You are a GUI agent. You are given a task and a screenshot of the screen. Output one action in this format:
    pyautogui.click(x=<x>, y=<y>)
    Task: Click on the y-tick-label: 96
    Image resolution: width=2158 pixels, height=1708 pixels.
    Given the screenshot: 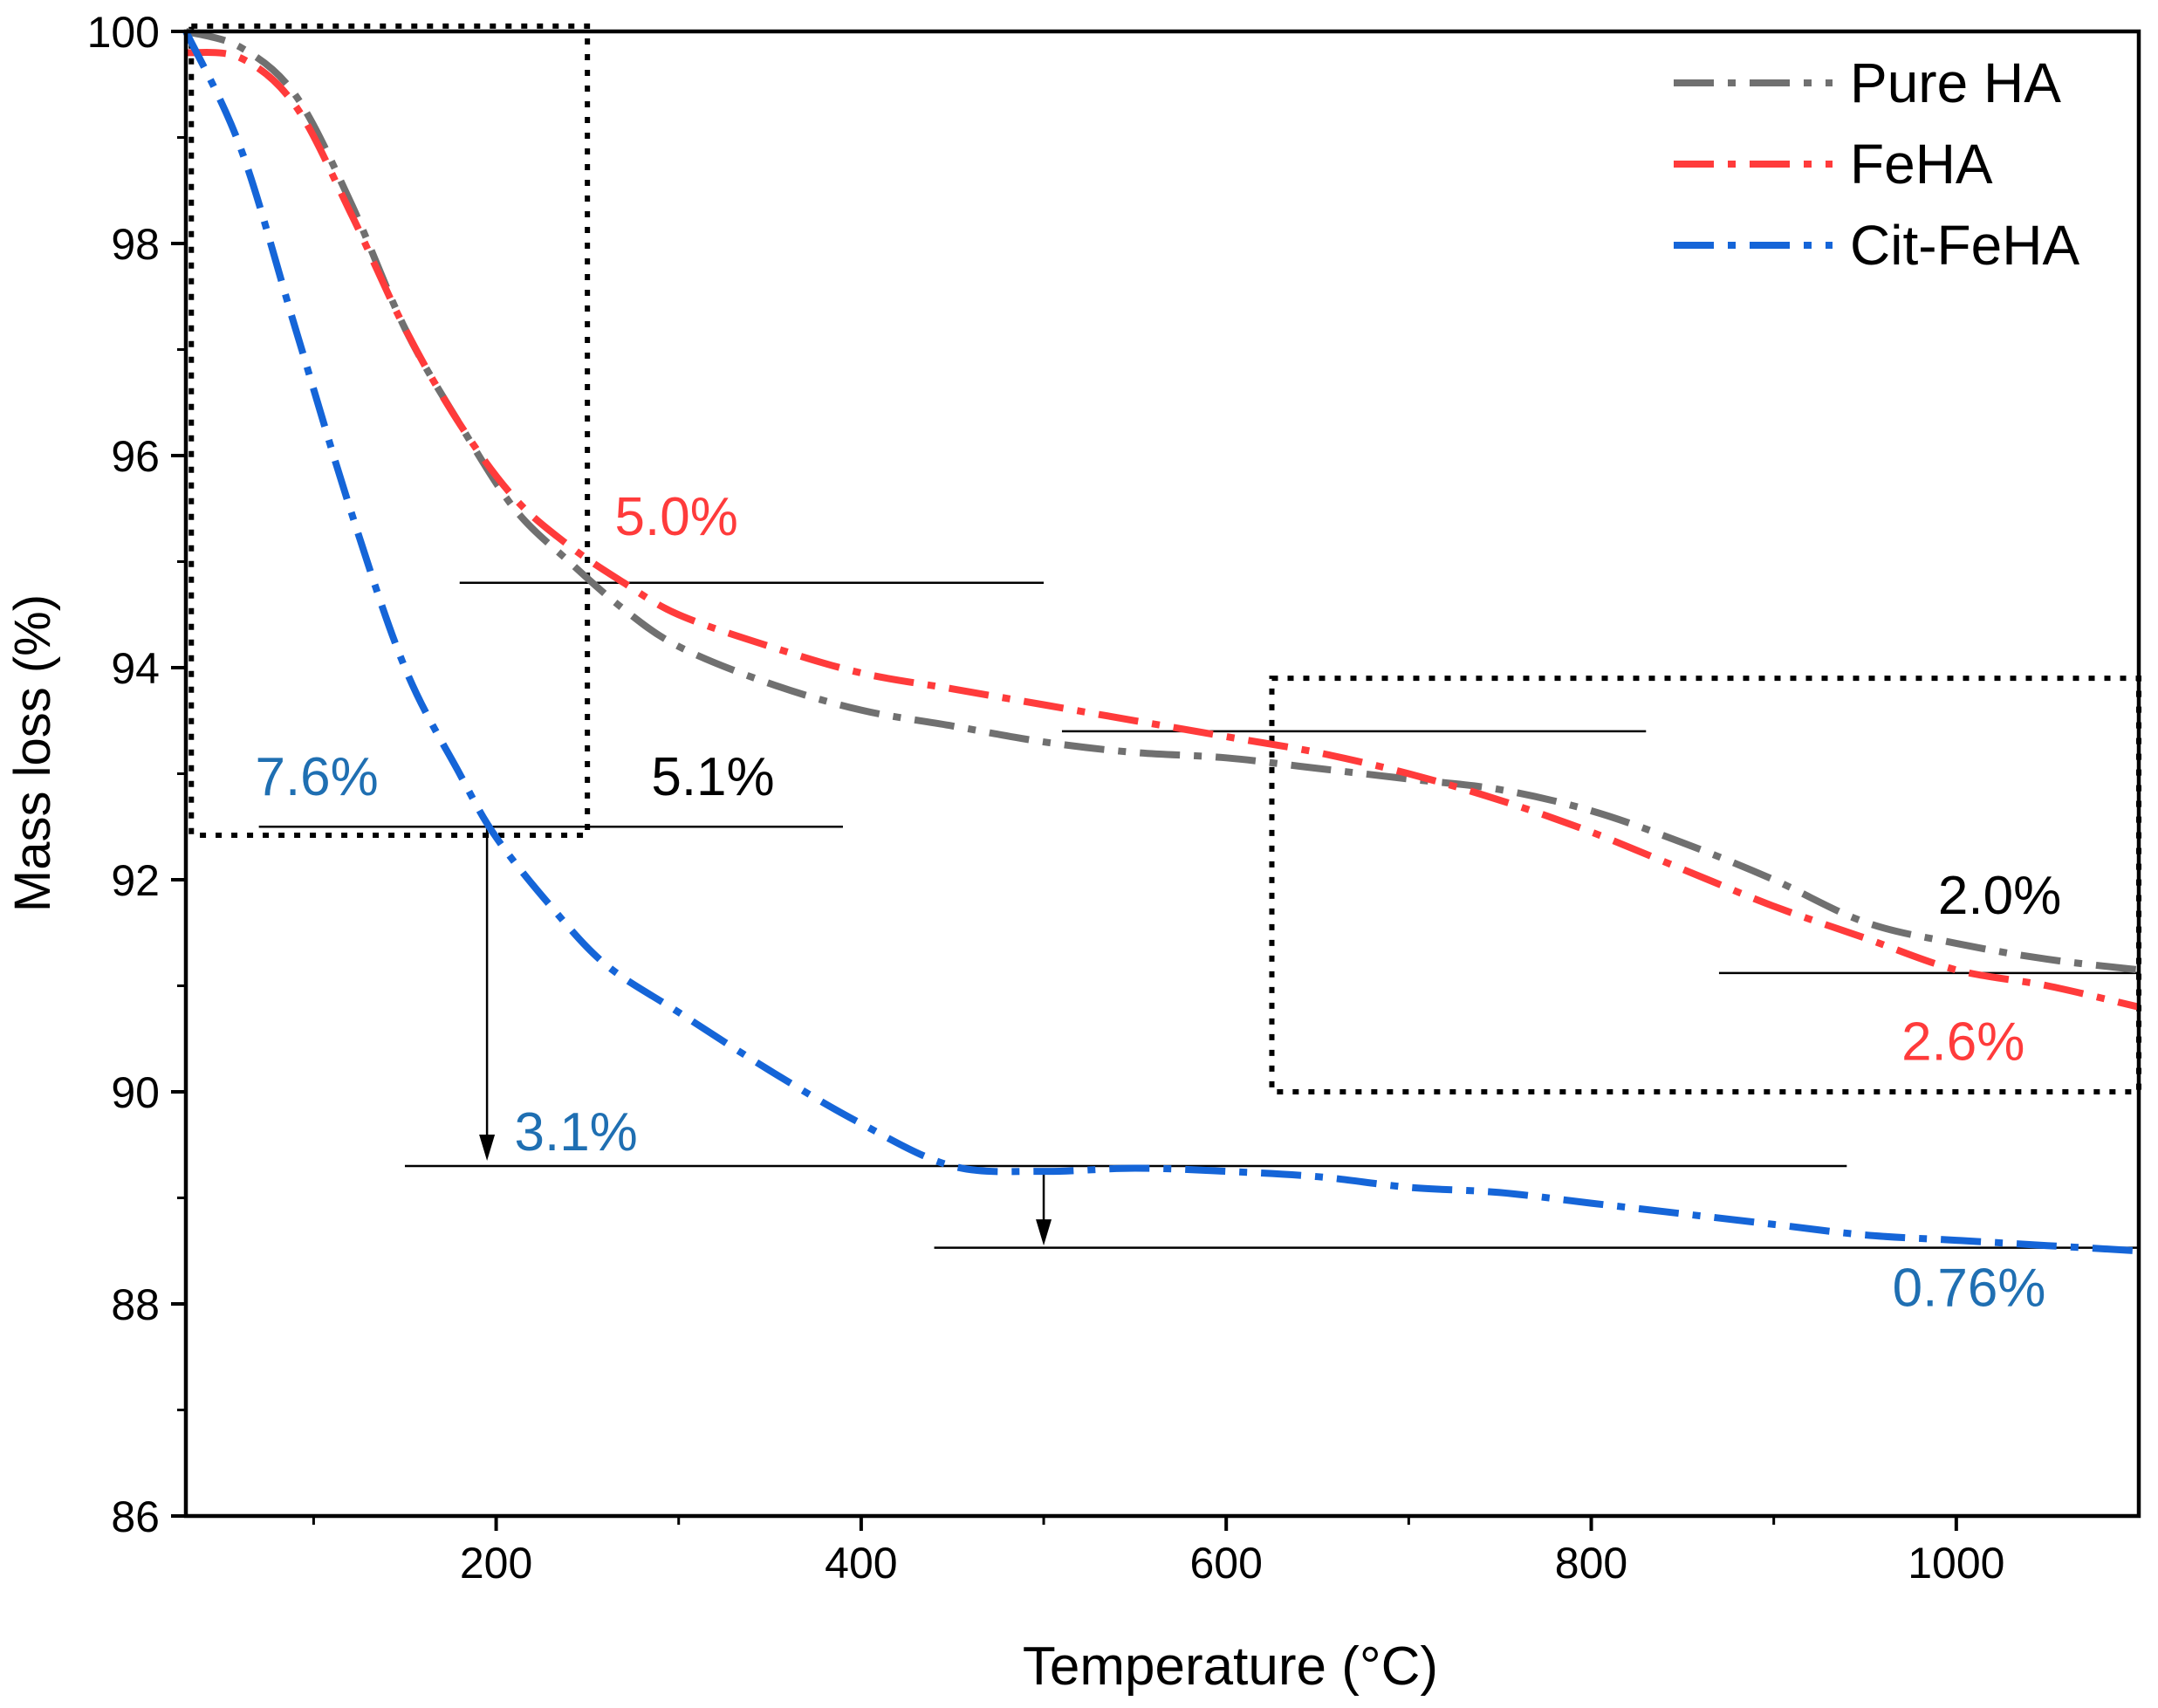 What is the action you would take?
    pyautogui.click(x=135, y=457)
    